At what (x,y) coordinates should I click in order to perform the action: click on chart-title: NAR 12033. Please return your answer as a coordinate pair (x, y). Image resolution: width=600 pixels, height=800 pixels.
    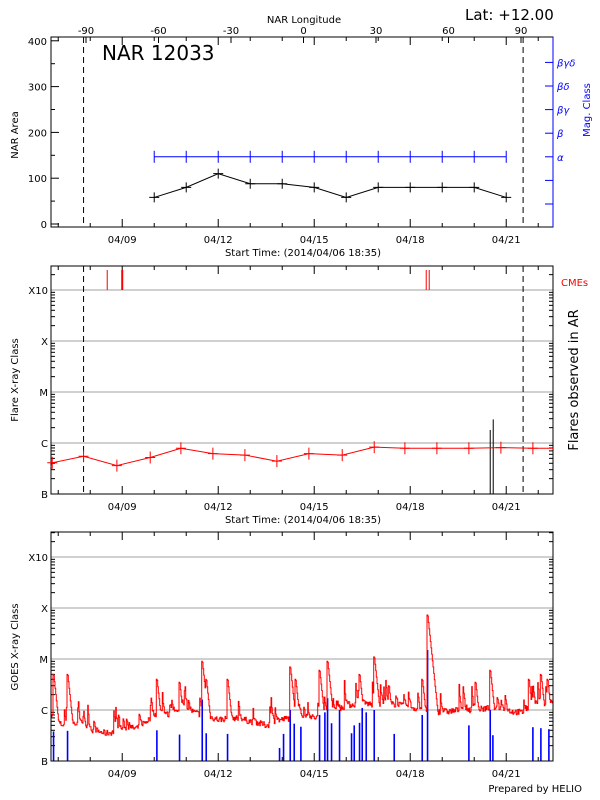
    Looking at the image, I should click on (158, 53).